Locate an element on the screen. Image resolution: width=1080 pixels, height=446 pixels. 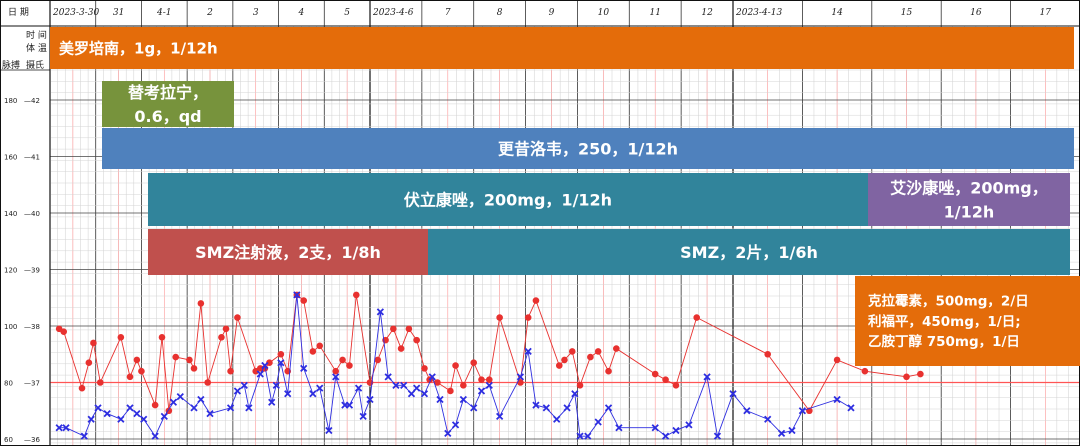
temp-tick-label: —36 is located at coordinates (32, 440).